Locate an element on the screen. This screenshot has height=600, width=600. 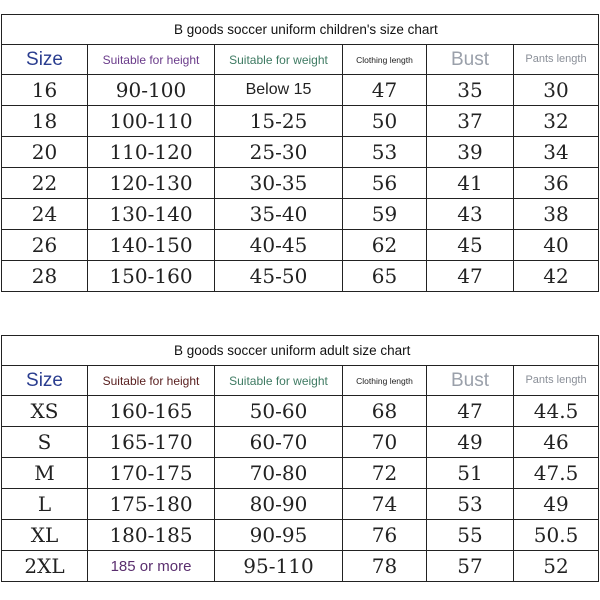
length-cell: 76 is located at coordinates (384, 535).